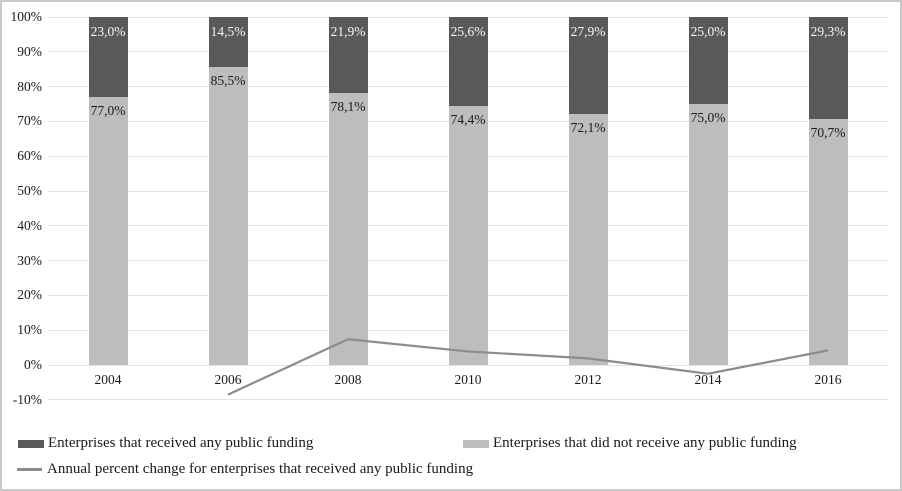 The width and height of the screenshot is (902, 491). What do you see at coordinates (228, 81) in the screenshot?
I see `bar-label-not-received: 85,5%` at bounding box center [228, 81].